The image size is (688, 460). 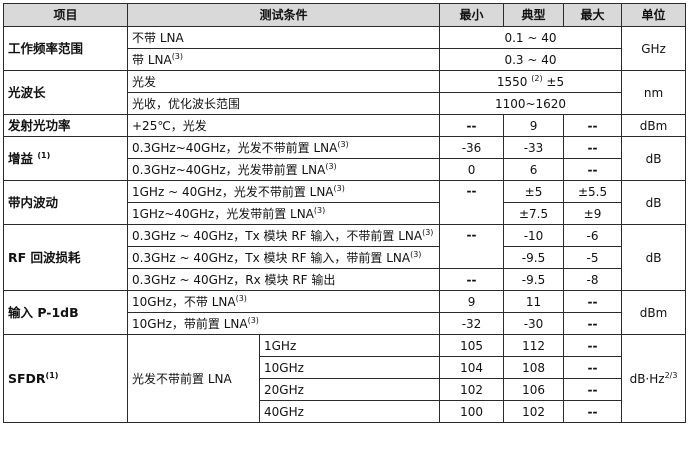 I want to click on typ-cell: 1100~1620, so click(x=531, y=103).